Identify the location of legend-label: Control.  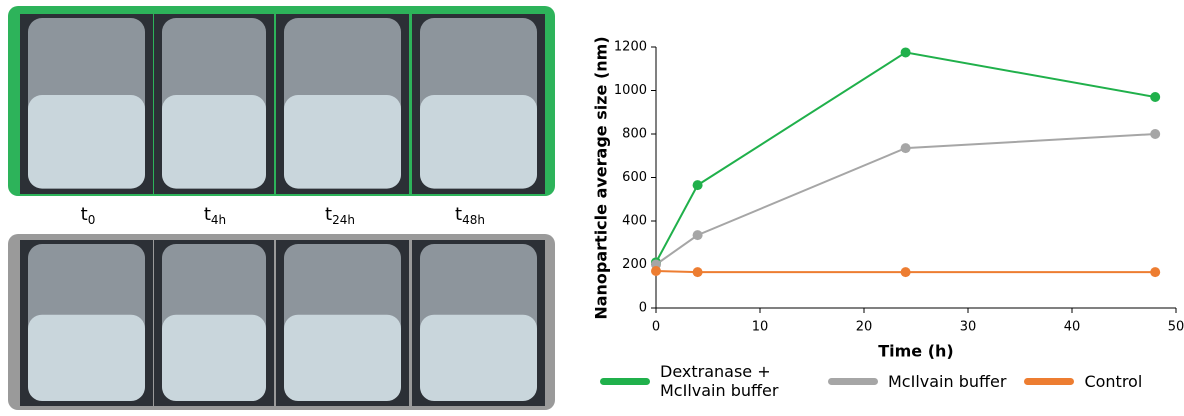
(1113, 381).